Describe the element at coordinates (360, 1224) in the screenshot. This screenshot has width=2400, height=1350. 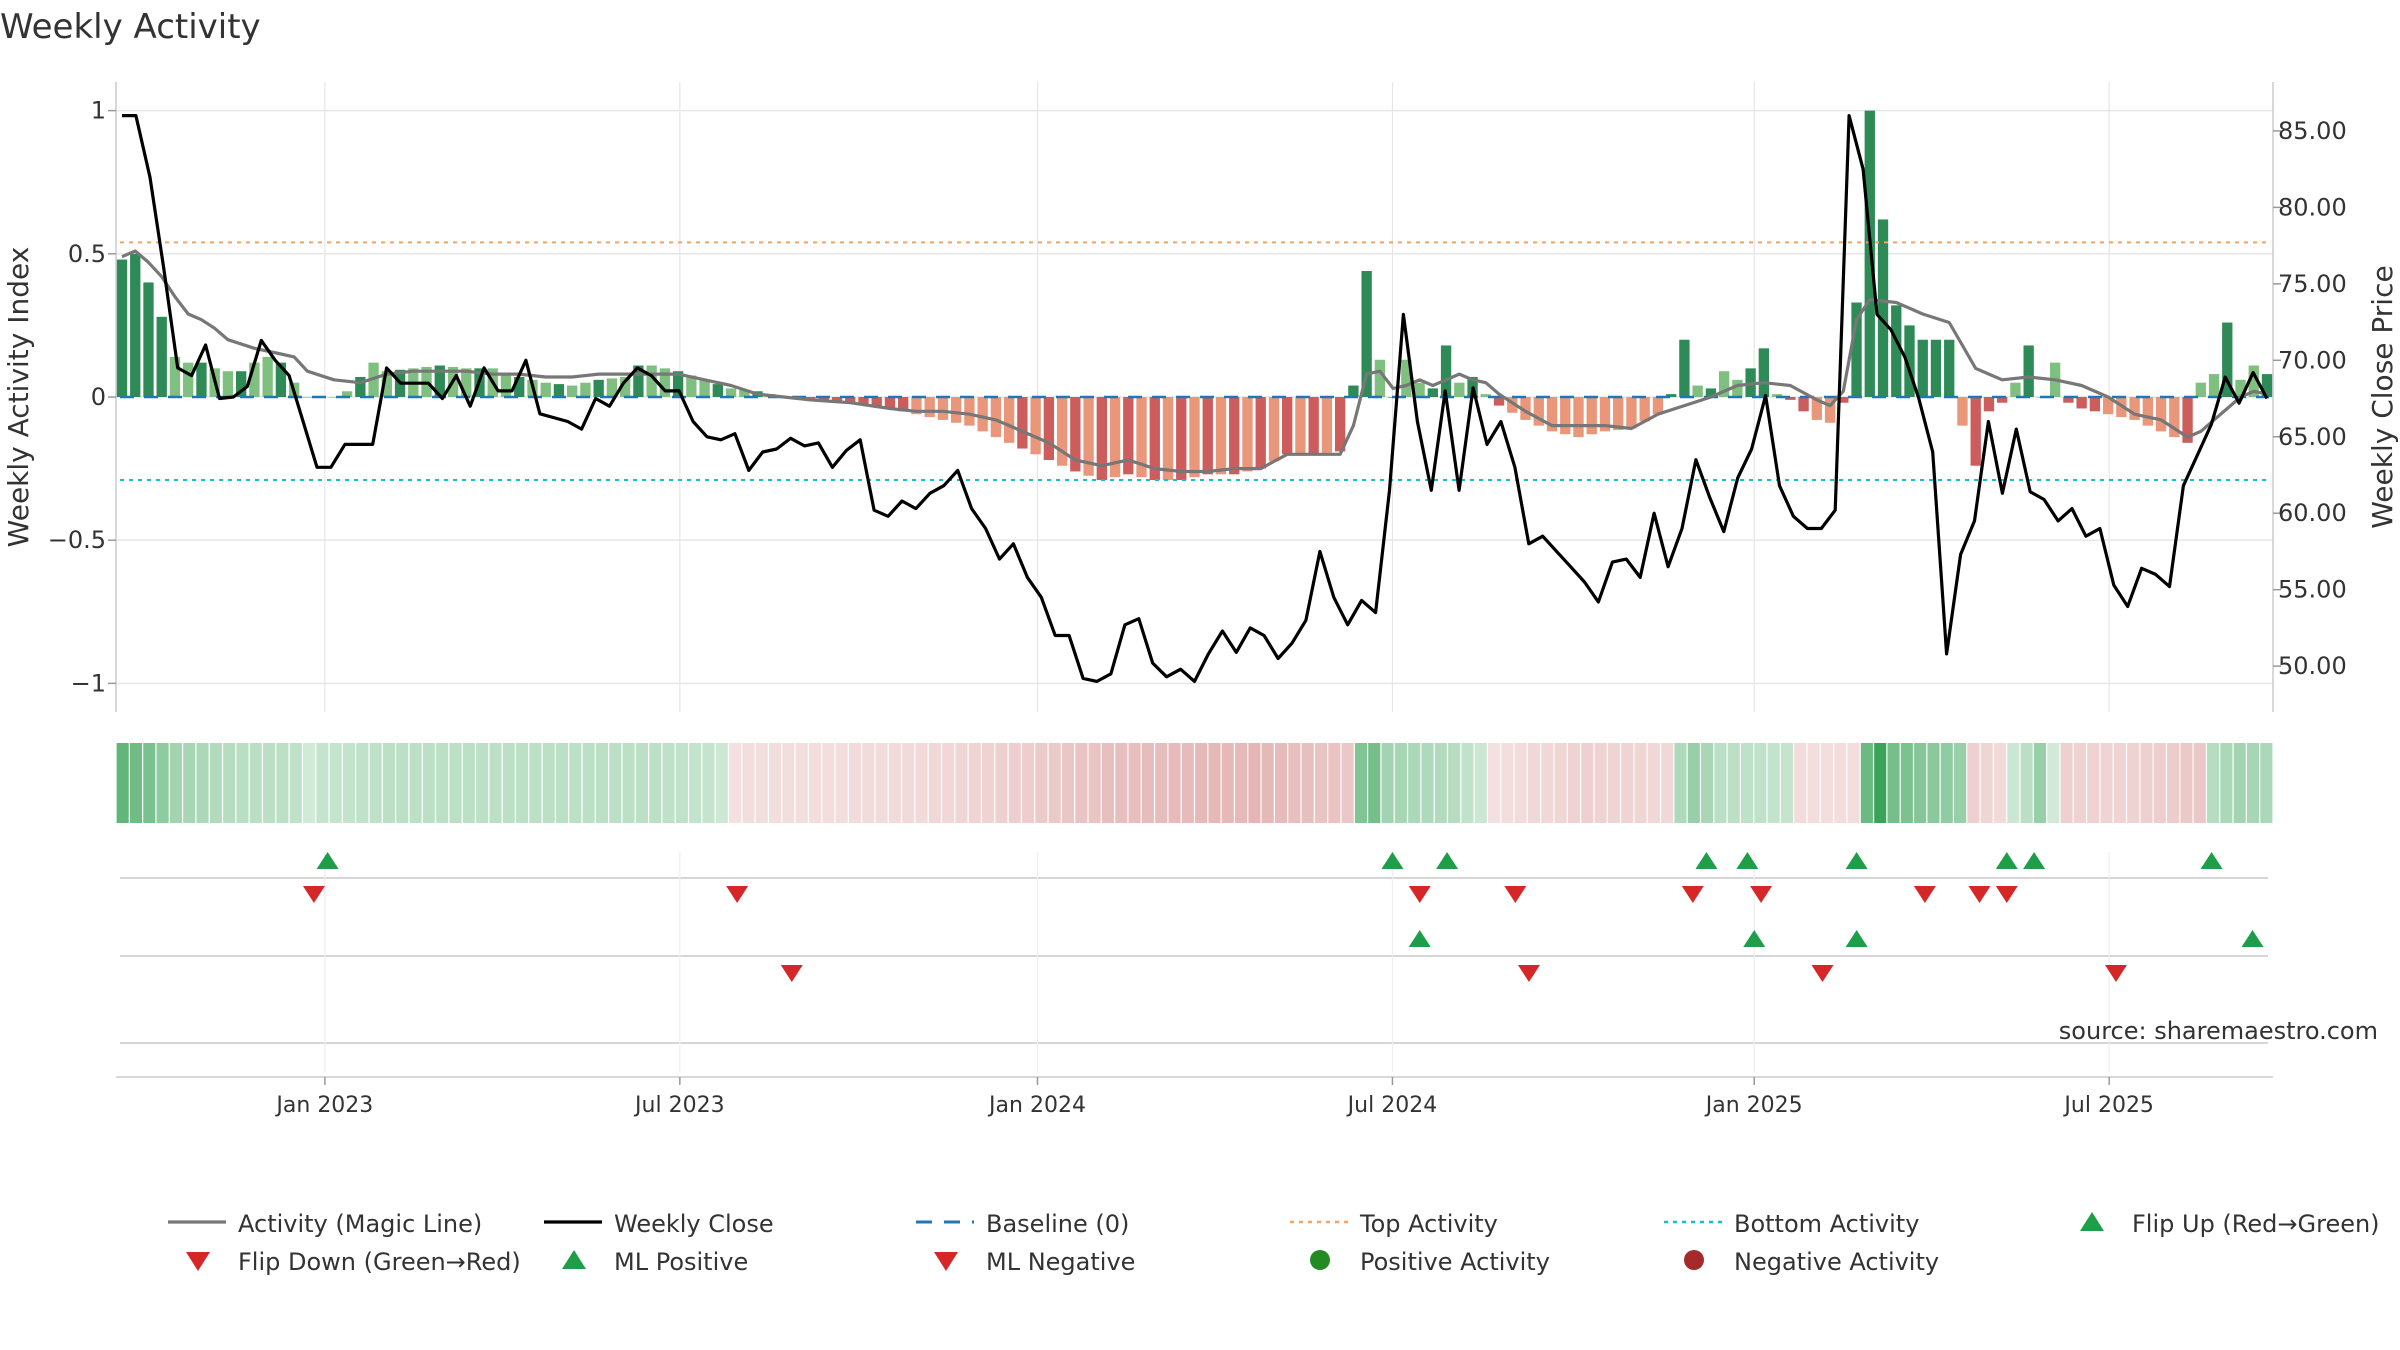
I see `legend-label-1: Activity (Magic Line)` at that location.